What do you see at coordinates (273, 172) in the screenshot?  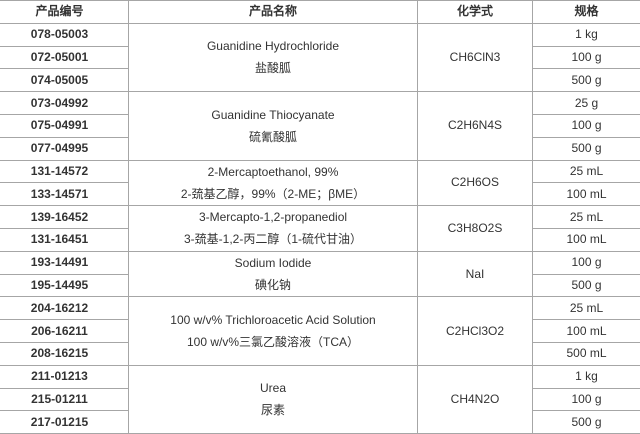 I see `product-name-en: 2-Mercaptoethanol, 99%` at bounding box center [273, 172].